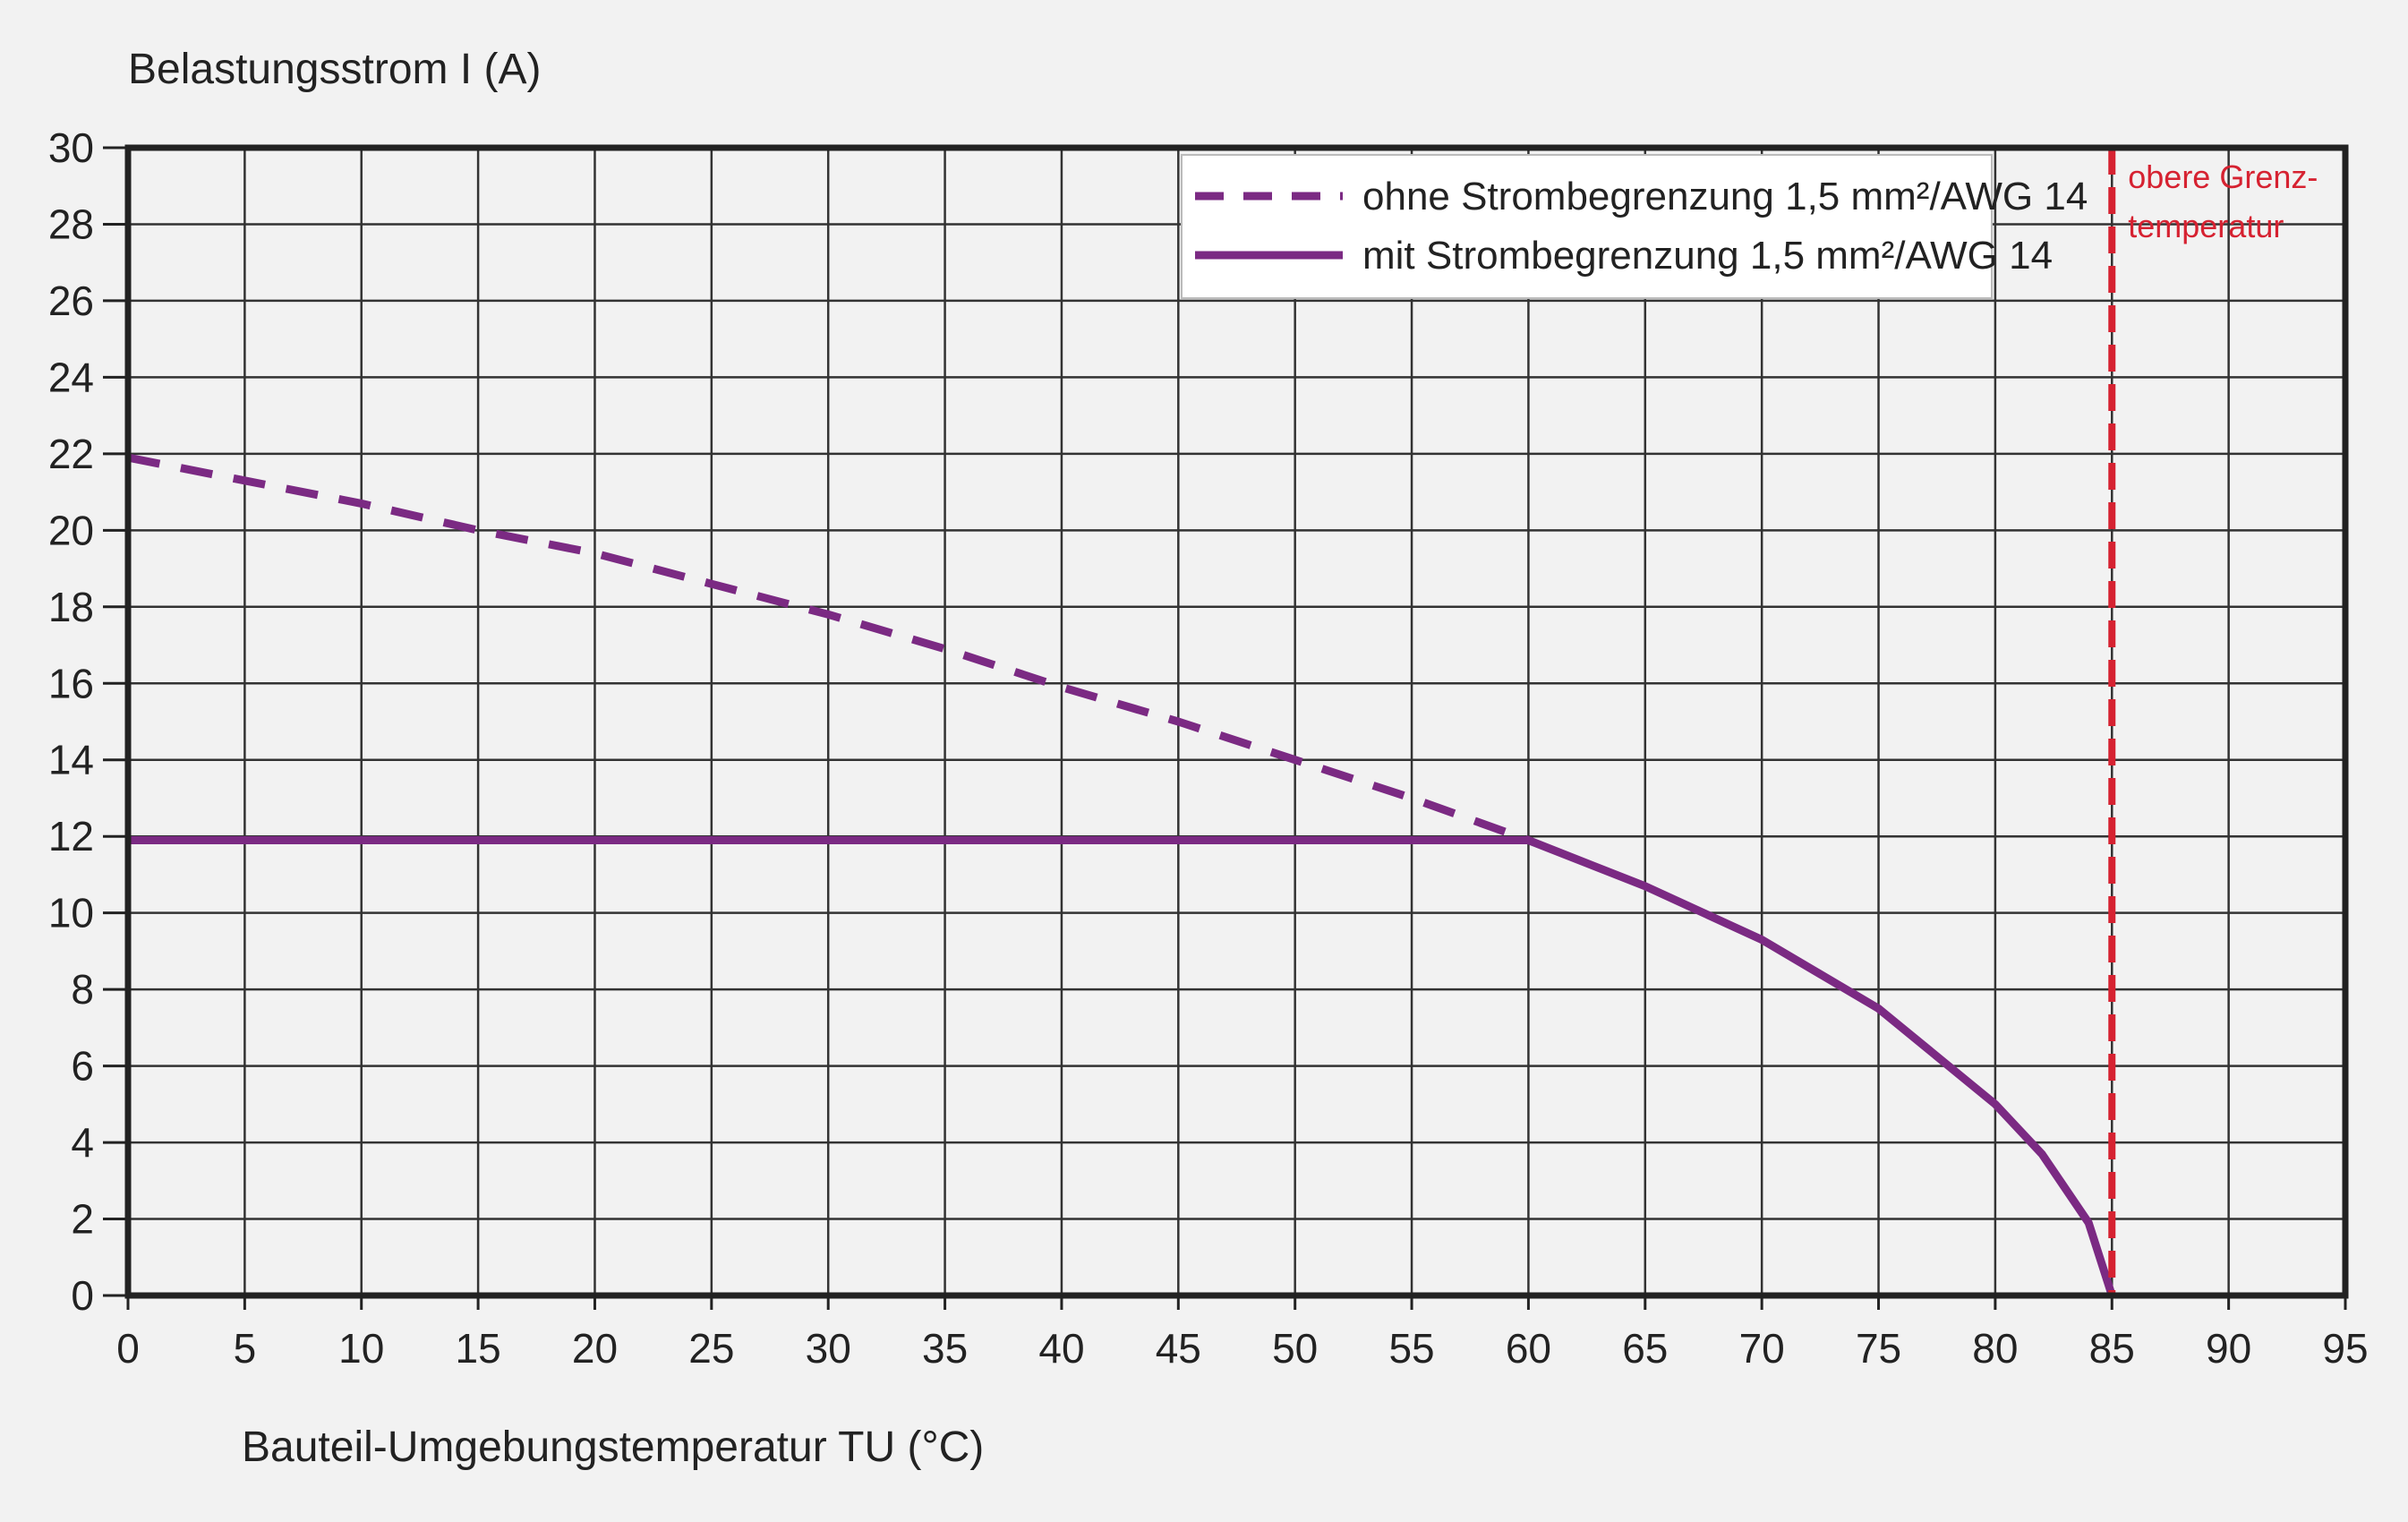 This screenshot has width=2408, height=1522. What do you see at coordinates (2112, 1348) in the screenshot?
I see `x-tick-label-17: 85` at bounding box center [2112, 1348].